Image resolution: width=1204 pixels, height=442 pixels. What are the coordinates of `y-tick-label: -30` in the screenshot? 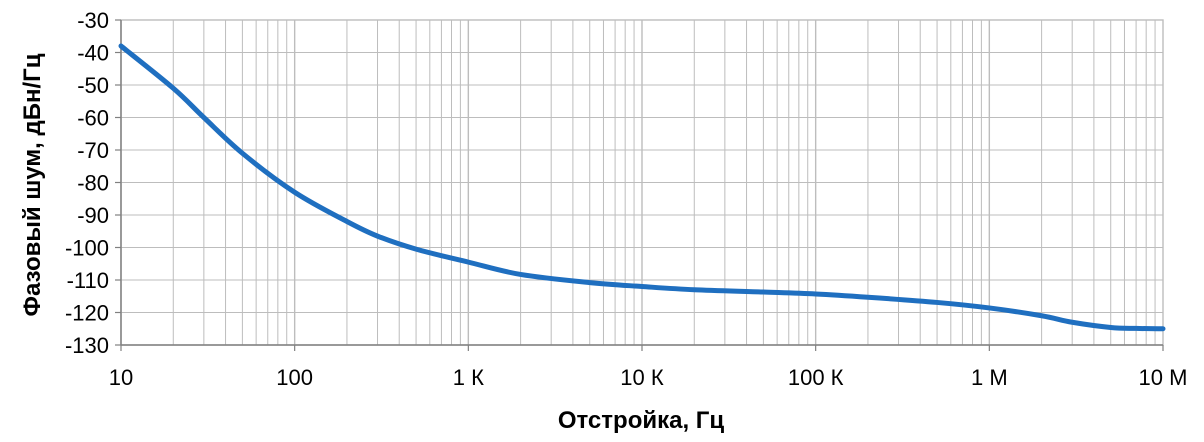 It's located at (93, 20).